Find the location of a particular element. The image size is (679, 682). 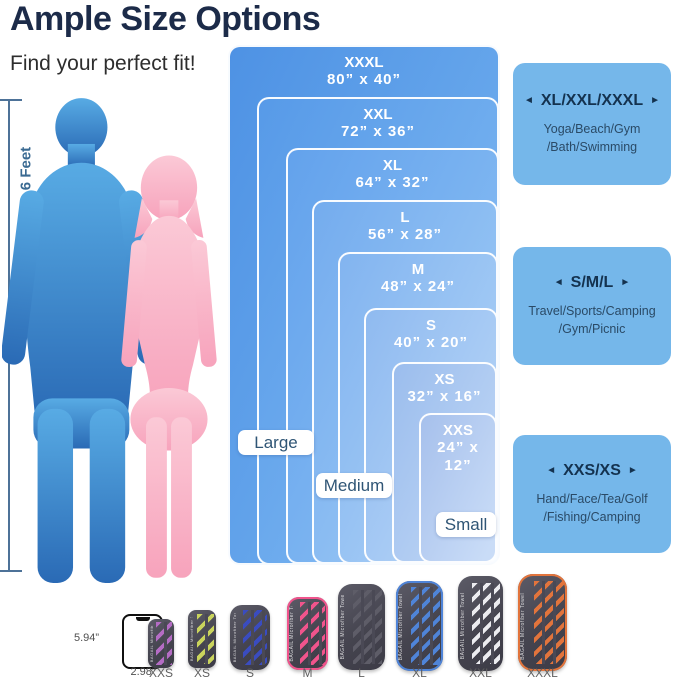

towel-s: BAGAIL Microfiber Towel is located at coordinates (250, 637).